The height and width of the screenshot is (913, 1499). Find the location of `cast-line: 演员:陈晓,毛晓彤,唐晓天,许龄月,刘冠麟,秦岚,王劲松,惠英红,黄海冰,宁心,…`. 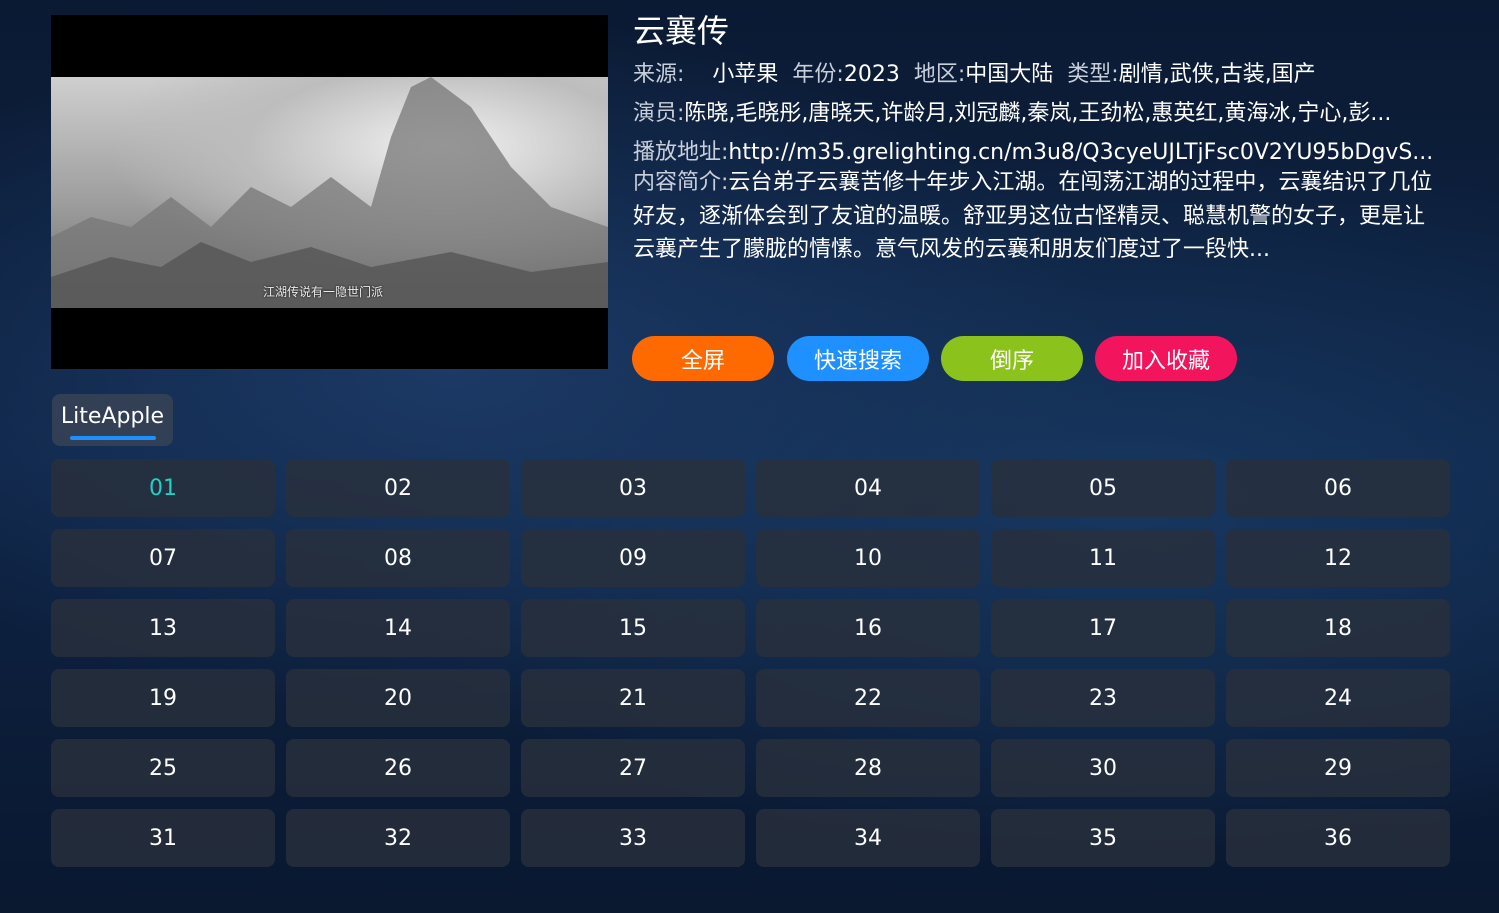

cast-line: 演员:陈晓,毛晓彤,唐晓天,许龄月,刘冠麟,秦岚,王劲松,惠英红,黄海冰,宁心,… is located at coordinates (1012, 111).